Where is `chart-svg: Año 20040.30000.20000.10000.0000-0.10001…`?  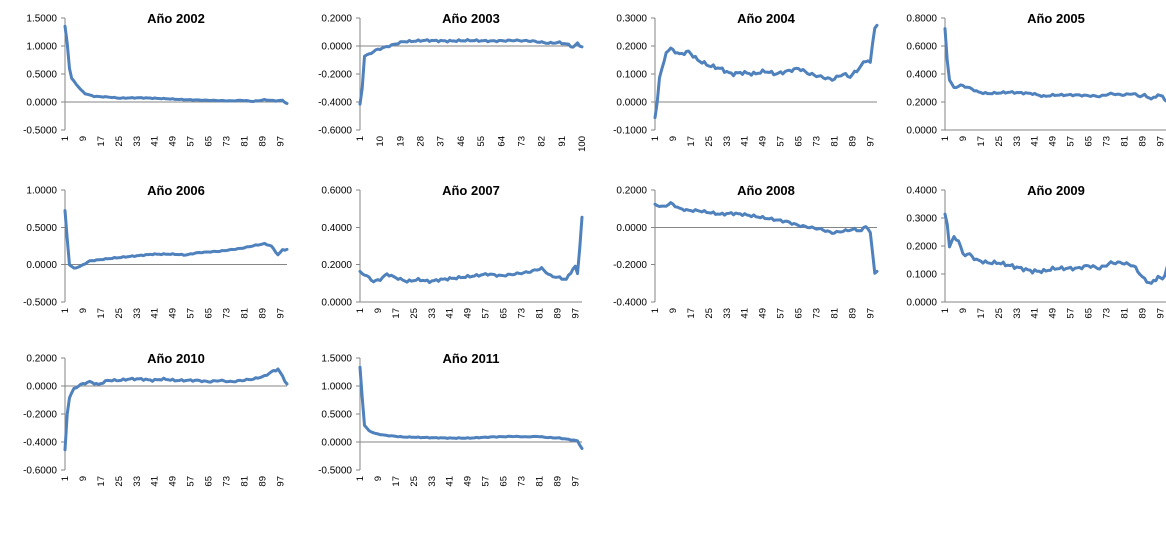 chart-svg: Año 20040.30000.20000.10000.0000-0.10001… is located at coordinates (746, 79).